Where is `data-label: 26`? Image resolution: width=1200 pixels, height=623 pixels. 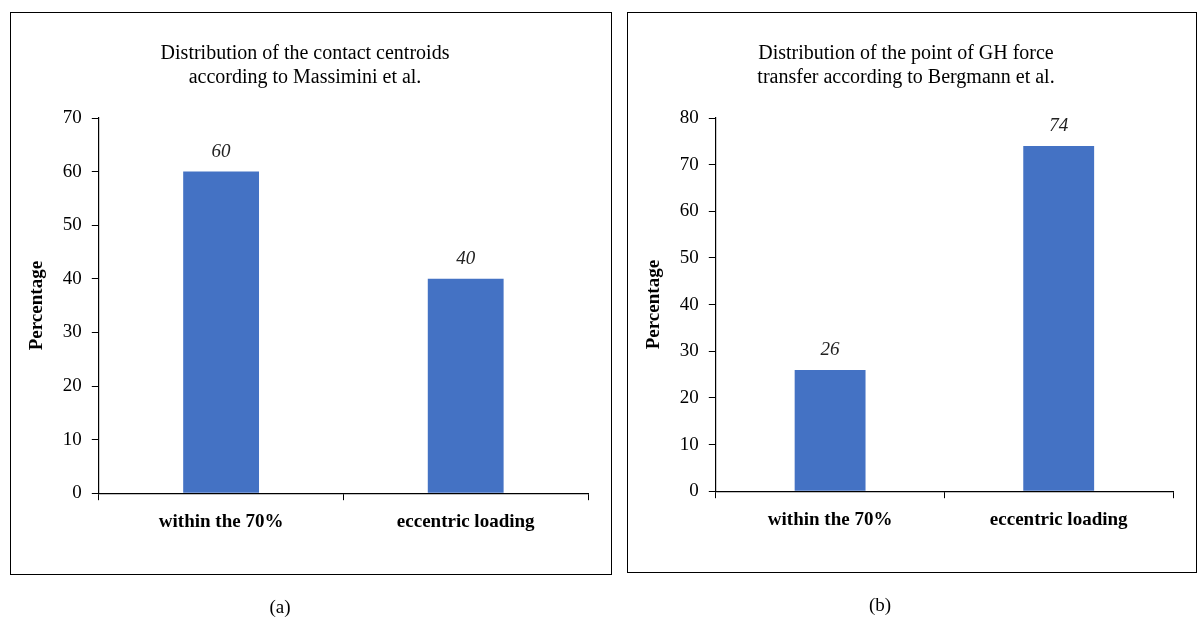 data-label: 26 is located at coordinates (830, 349).